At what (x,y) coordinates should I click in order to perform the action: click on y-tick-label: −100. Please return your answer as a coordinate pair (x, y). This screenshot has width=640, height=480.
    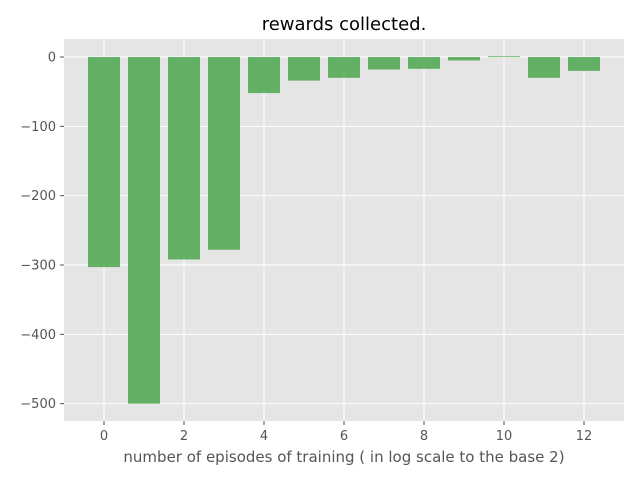
    Looking at the image, I should click on (38, 127).